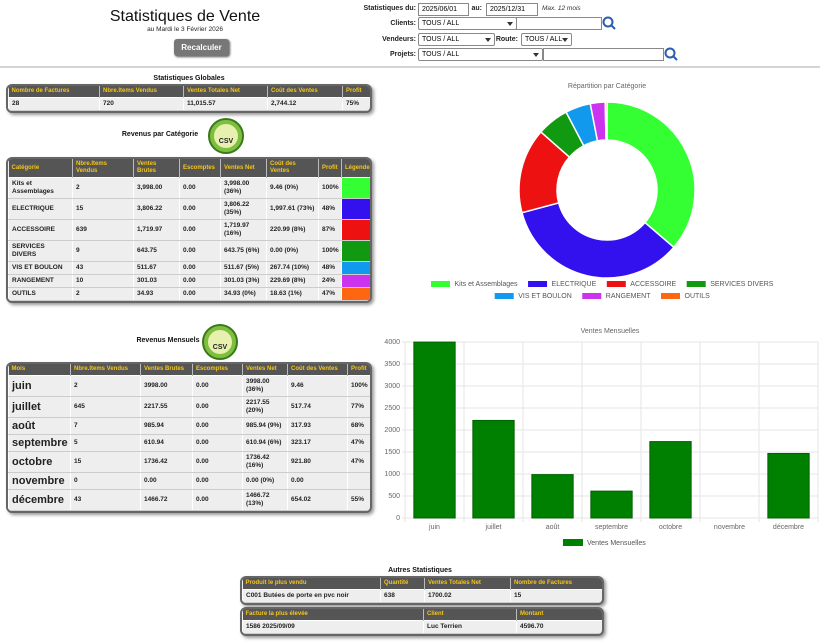 This screenshot has height=642, width=820. What do you see at coordinates (467, 584) in the screenshot?
I see `header-cell: Ventes Totales Net` at bounding box center [467, 584].